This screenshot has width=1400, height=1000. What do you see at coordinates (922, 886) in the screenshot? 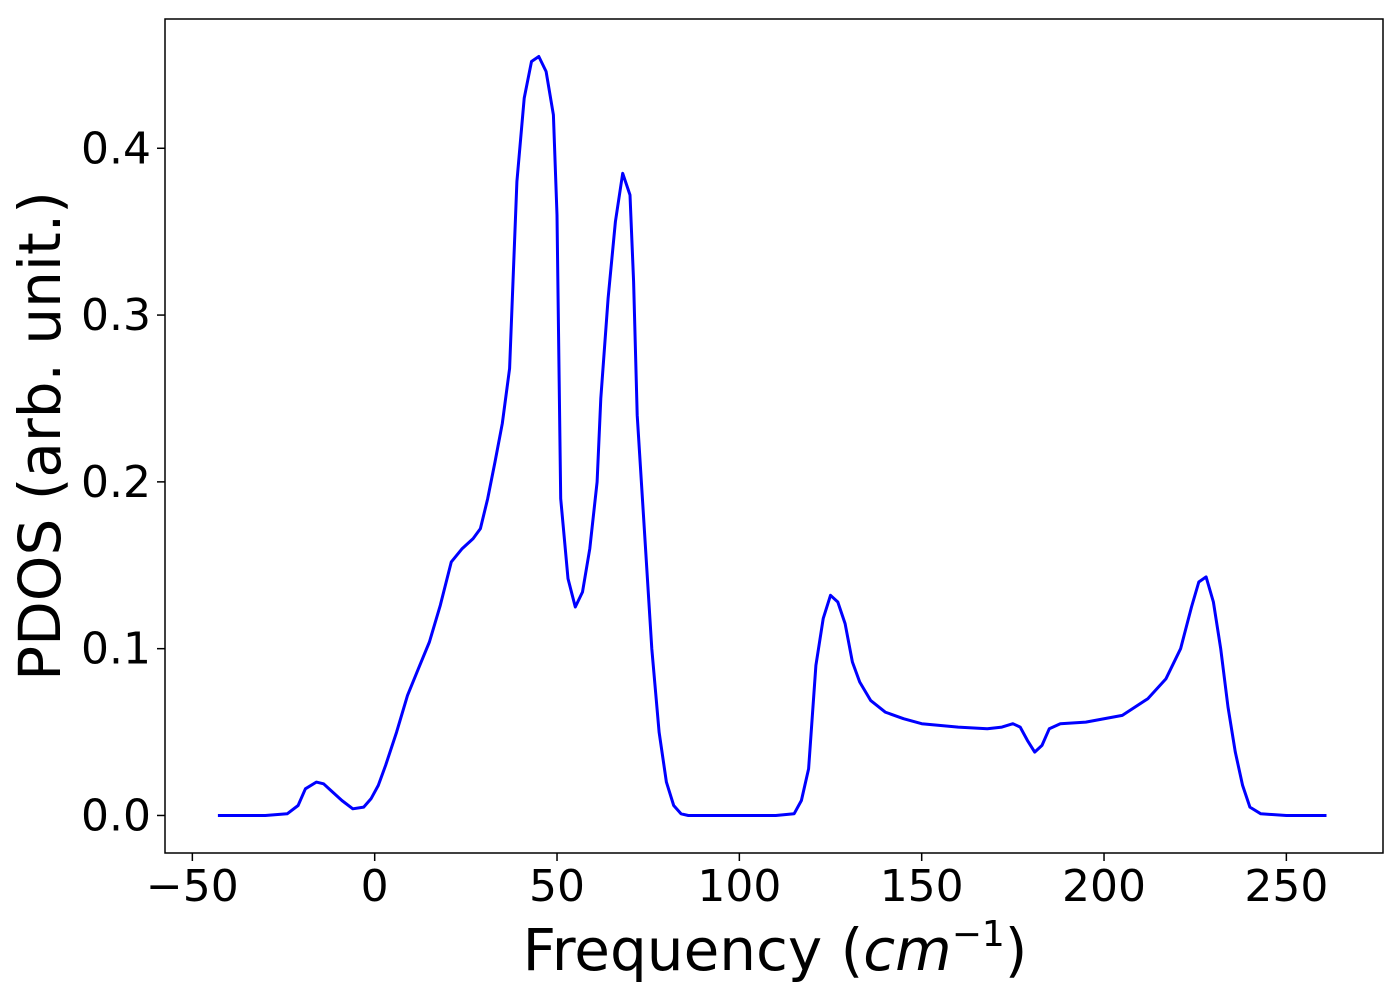
I see `x-tick-label: 150` at bounding box center [922, 886].